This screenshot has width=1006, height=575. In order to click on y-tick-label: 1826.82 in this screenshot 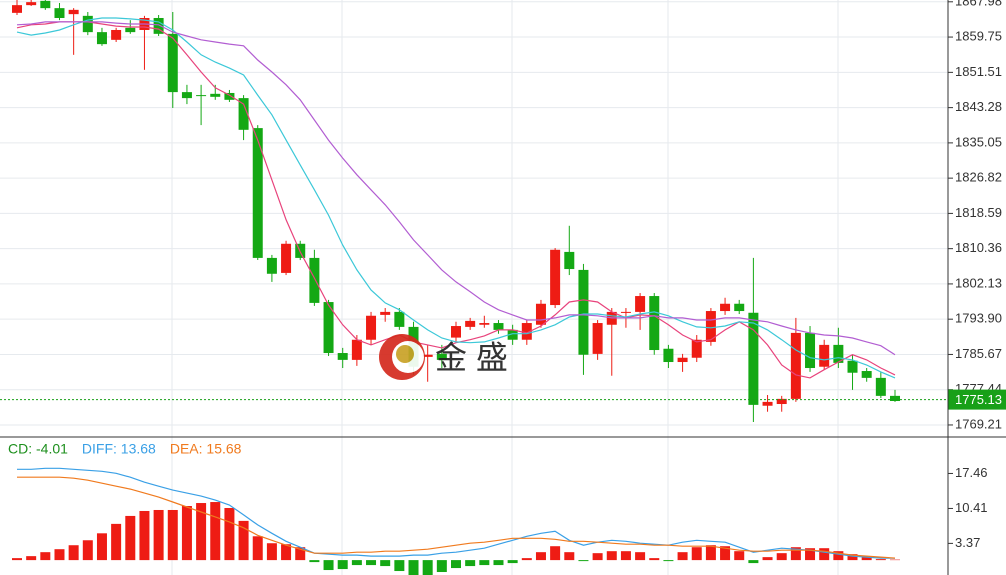, I will do `click(978, 177)`.